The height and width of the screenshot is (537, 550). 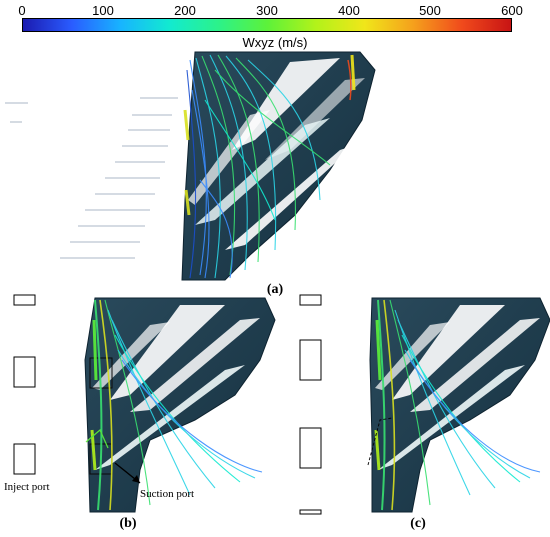 What do you see at coordinates (128, 523) in the screenshot?
I see `panel-b-label: (b)` at bounding box center [128, 523].